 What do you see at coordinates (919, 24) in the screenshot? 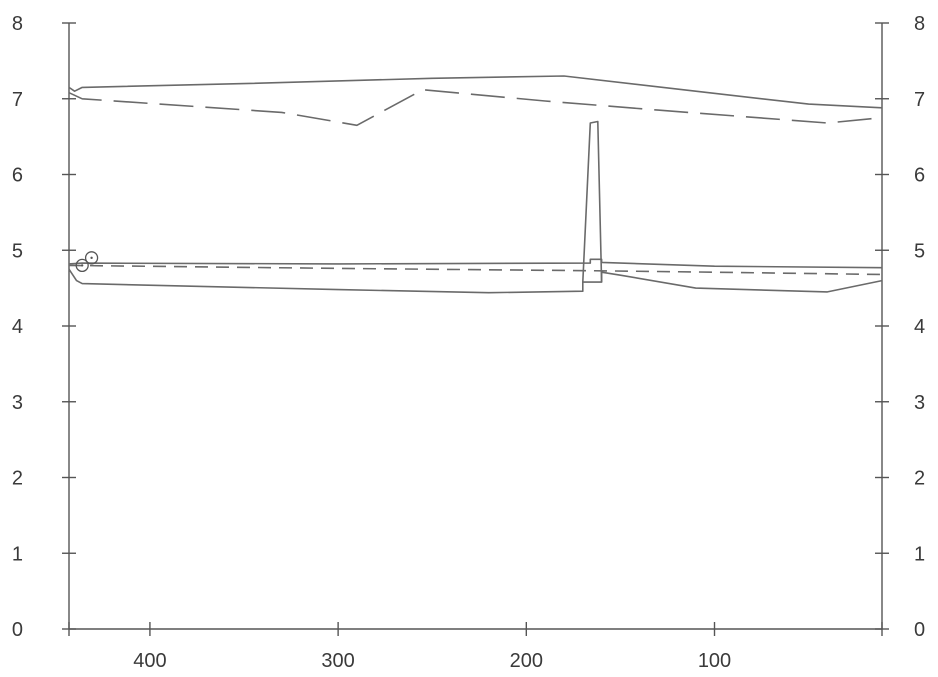
I see `y-tick-label-right: 8` at bounding box center [919, 24].